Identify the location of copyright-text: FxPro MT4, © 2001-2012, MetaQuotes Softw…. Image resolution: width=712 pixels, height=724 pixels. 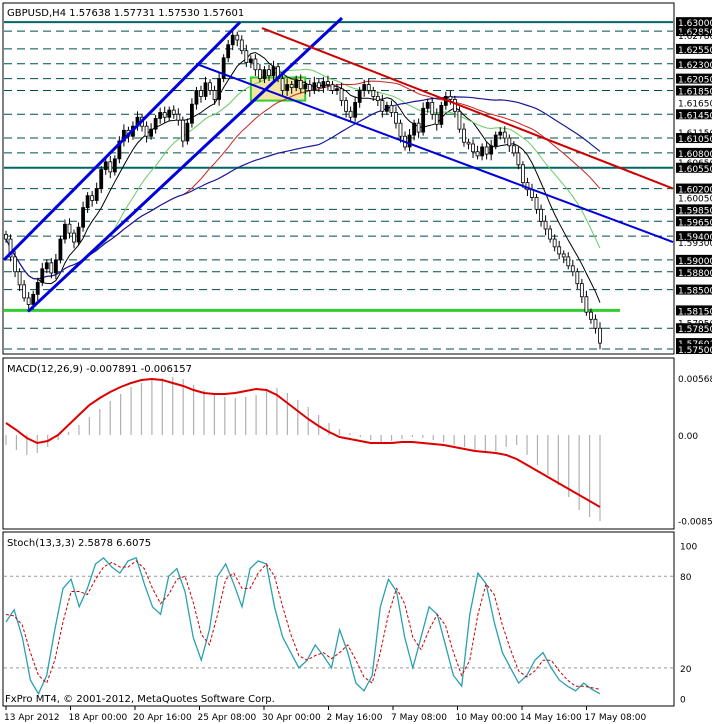
(140, 699).